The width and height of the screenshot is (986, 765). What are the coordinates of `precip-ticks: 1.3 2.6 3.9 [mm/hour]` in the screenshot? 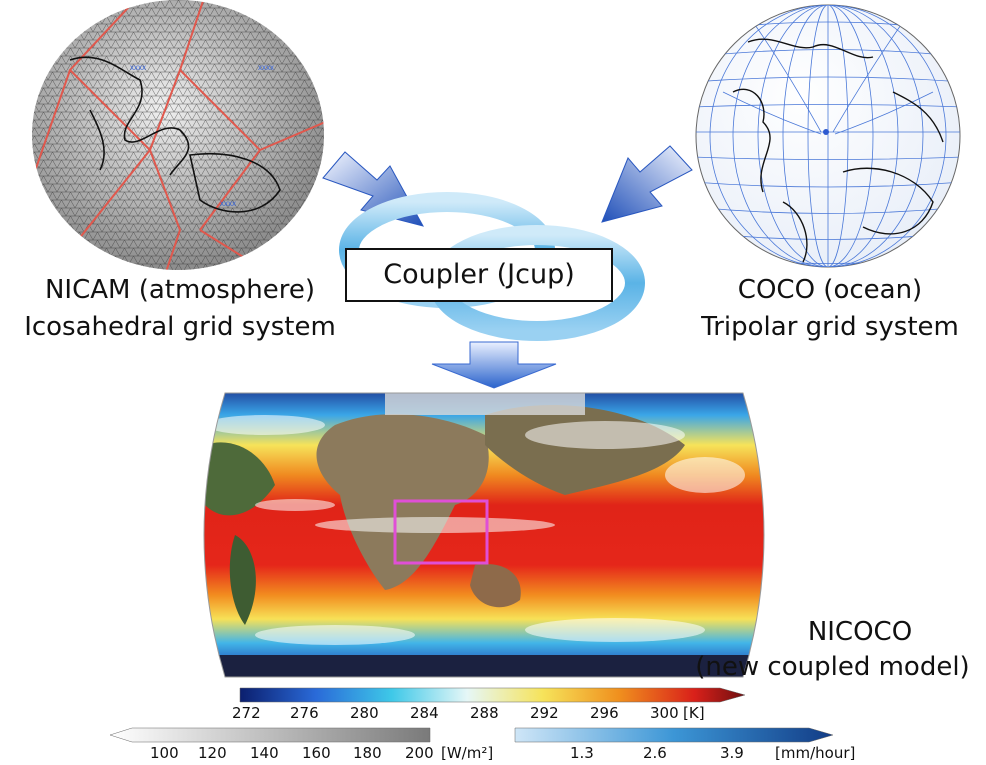 It's located at (720, 754).